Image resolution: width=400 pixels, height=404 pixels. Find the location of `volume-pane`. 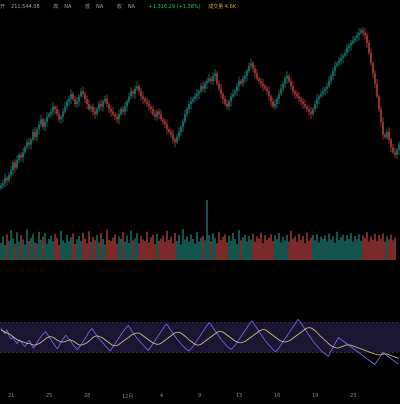

volume-pane is located at coordinates (198, 230).